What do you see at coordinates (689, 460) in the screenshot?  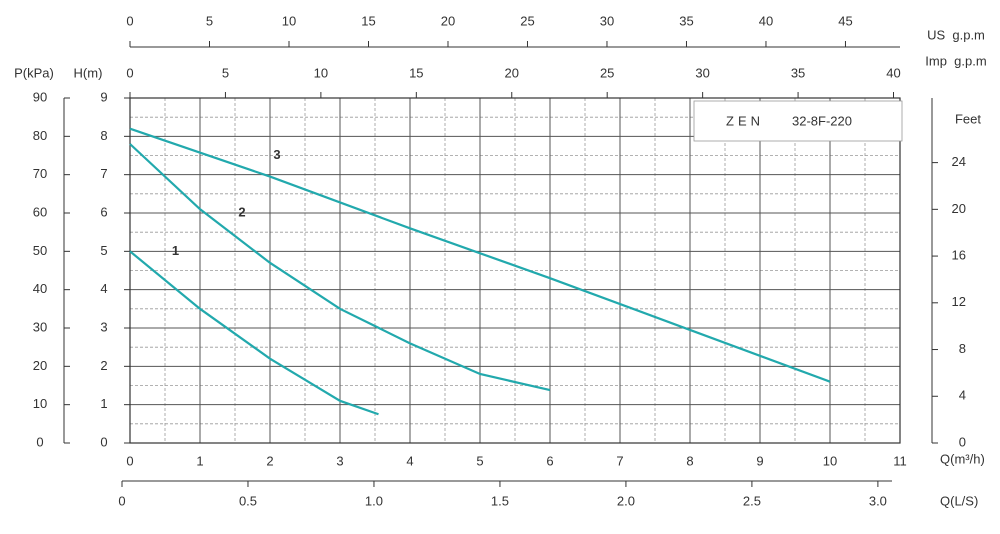 I see `x-tick-label: 8` at bounding box center [689, 460].